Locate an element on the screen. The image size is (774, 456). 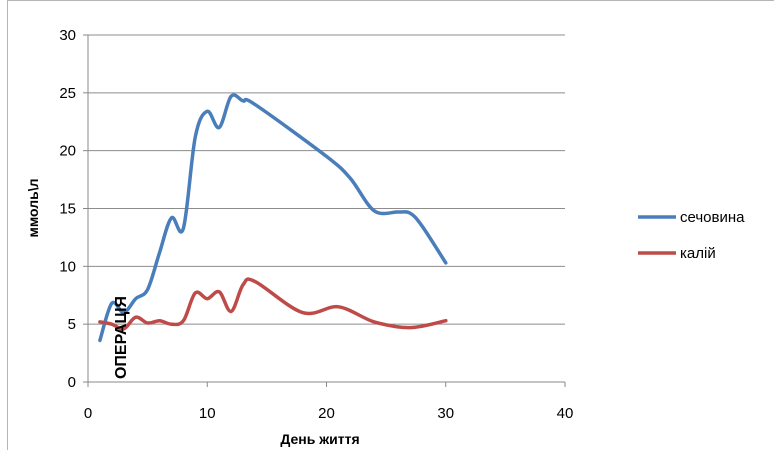
x-tick-label-30: 30 is located at coordinates (445, 413).